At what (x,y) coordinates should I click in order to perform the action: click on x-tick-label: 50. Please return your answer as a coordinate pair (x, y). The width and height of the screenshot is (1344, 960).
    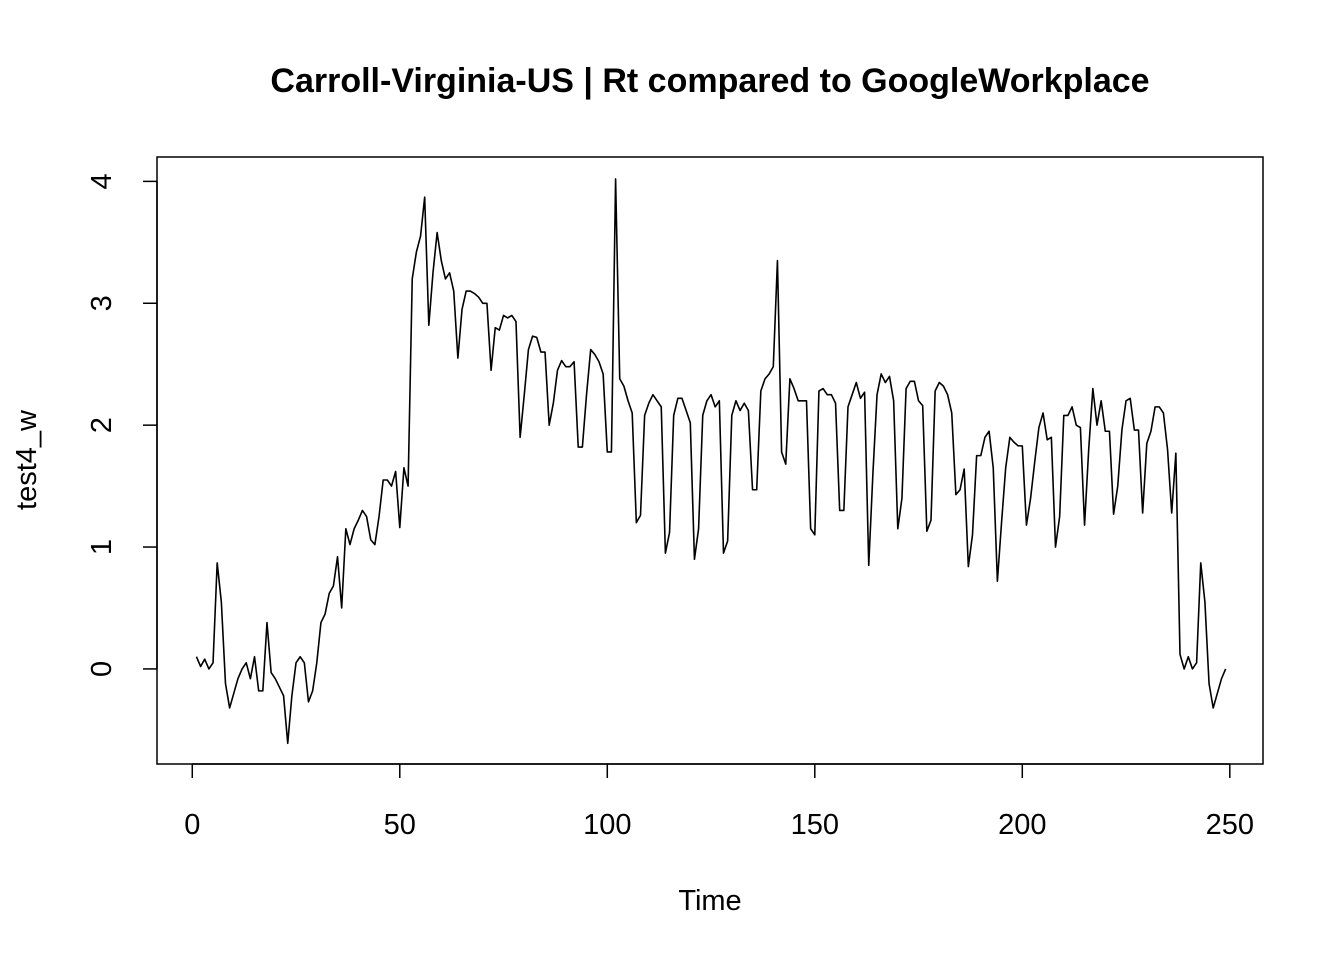
    Looking at the image, I should click on (400, 825).